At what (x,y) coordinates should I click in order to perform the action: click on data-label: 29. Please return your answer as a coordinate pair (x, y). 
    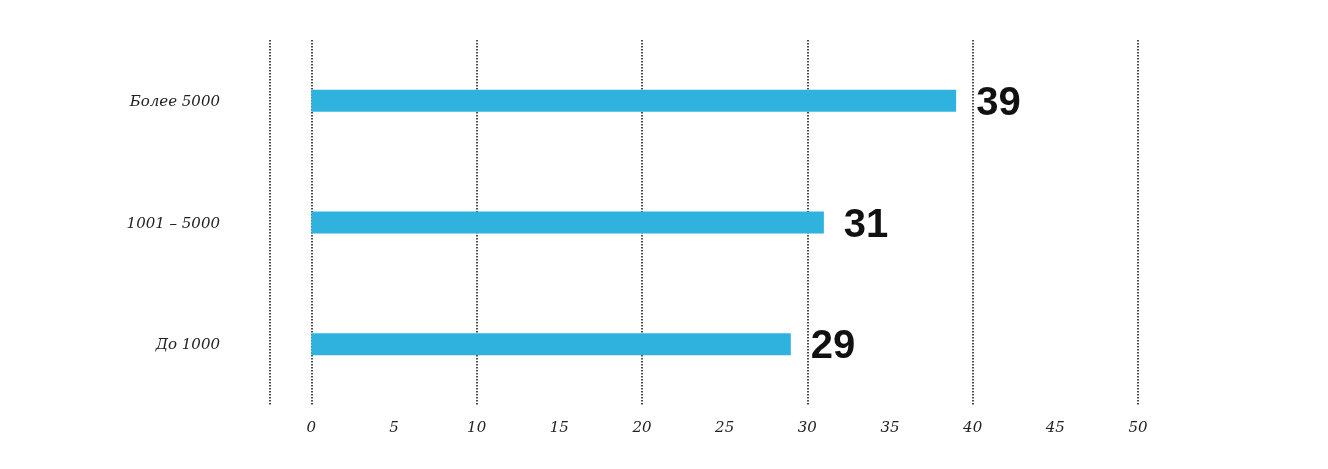
    Looking at the image, I should click on (833, 344).